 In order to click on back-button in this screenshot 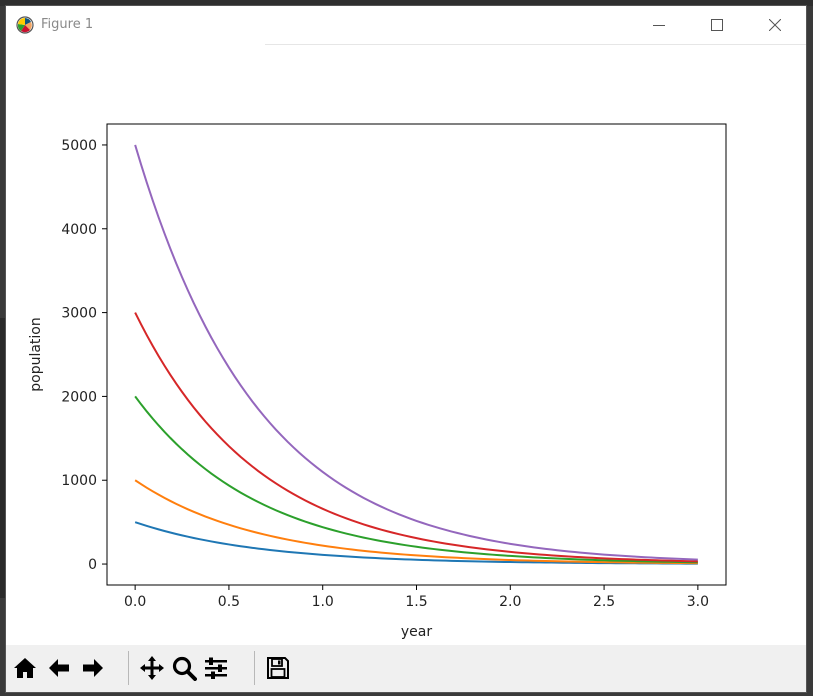, I will do `click(59, 668)`.